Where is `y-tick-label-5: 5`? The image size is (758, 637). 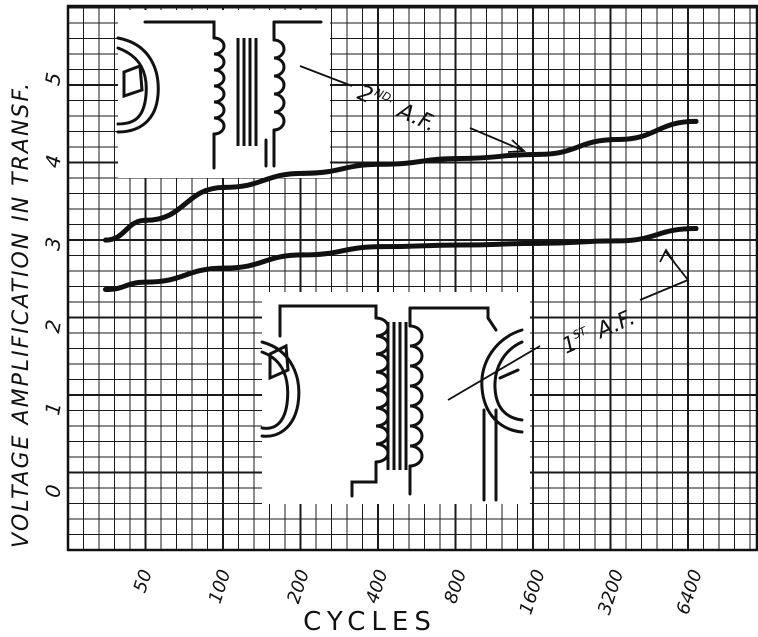
y-tick-label-5: 5 is located at coordinates (53, 79).